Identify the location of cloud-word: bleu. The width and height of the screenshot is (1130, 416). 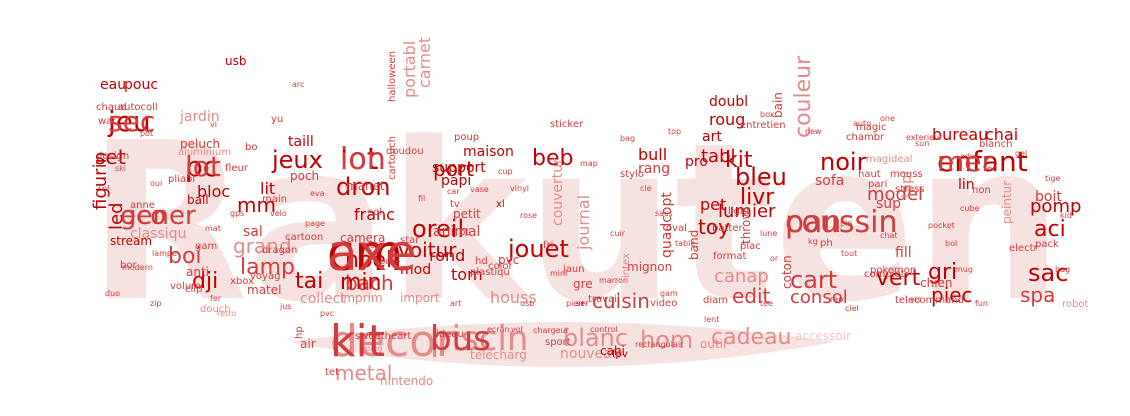
(761, 177).